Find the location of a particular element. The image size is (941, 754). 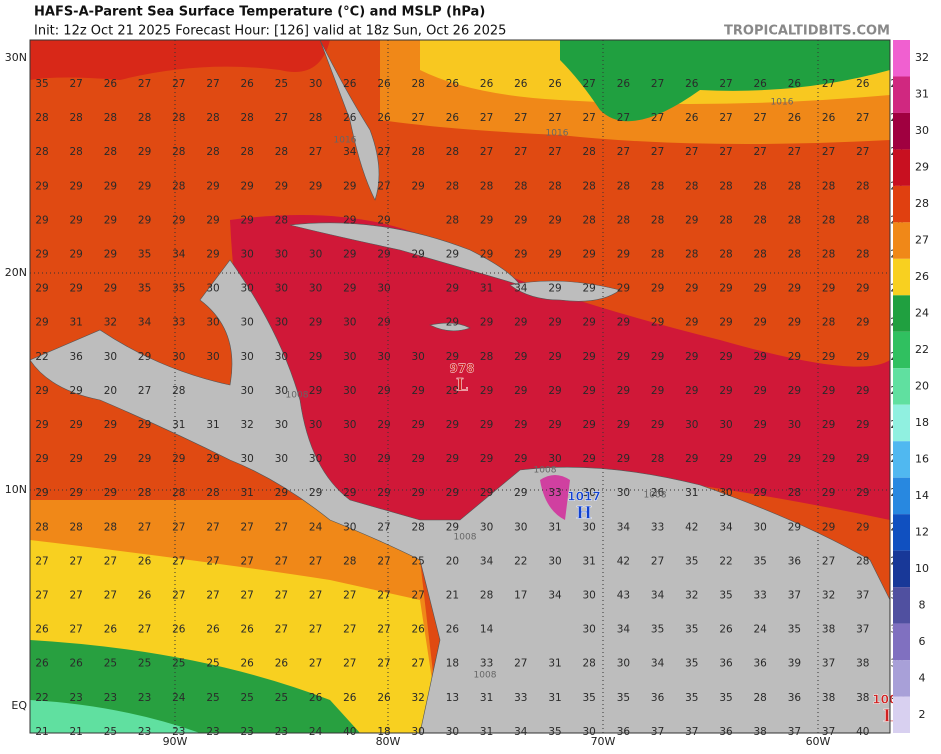

colorbar-label: 32 is located at coordinates (922, 57).